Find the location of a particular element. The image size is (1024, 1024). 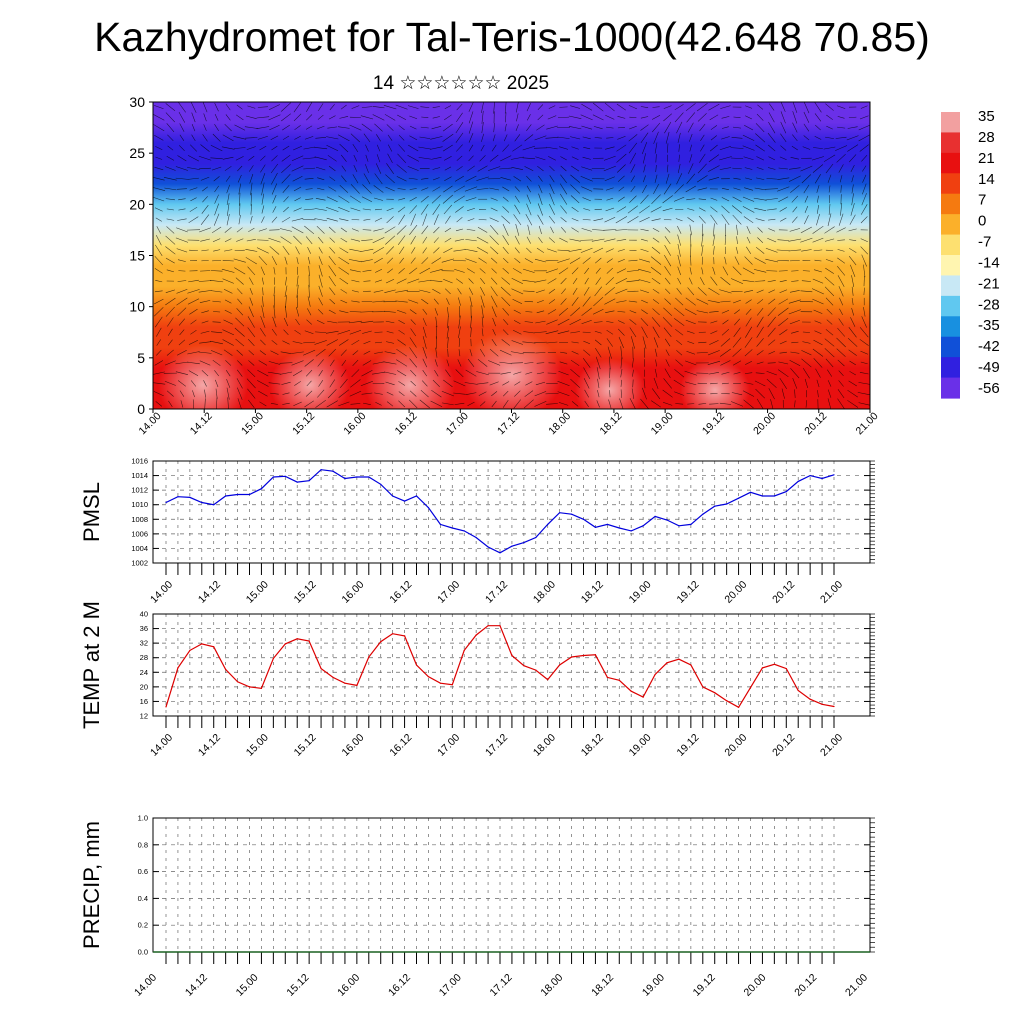

legend-swatch is located at coordinates (950, 286).